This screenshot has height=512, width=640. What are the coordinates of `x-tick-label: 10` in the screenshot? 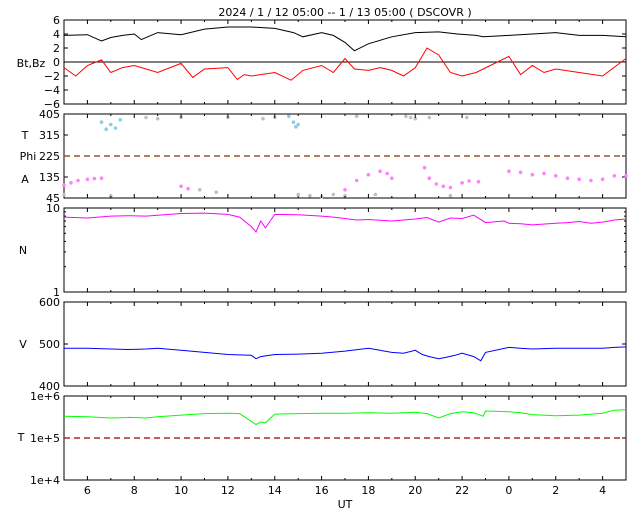 It's located at (181, 490).